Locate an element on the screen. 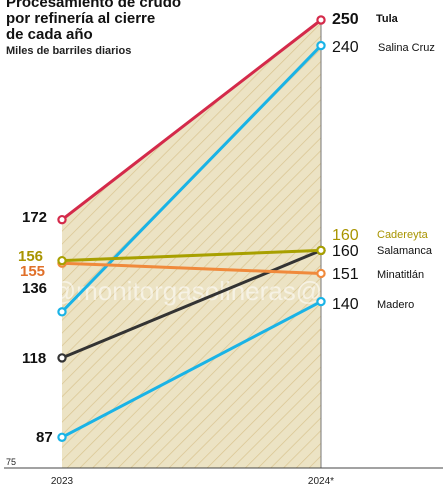 This screenshot has height=490, width=443. label-2023-minatitlan: 155 is located at coordinates (32, 271).